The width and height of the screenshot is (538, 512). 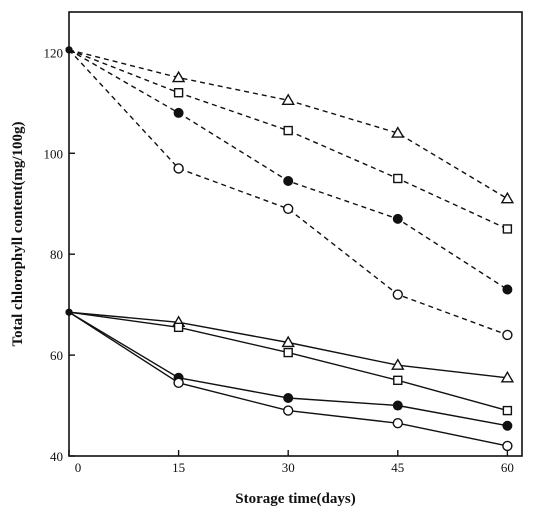 I want to click on y-tick-label: 100, so click(x=54, y=153).